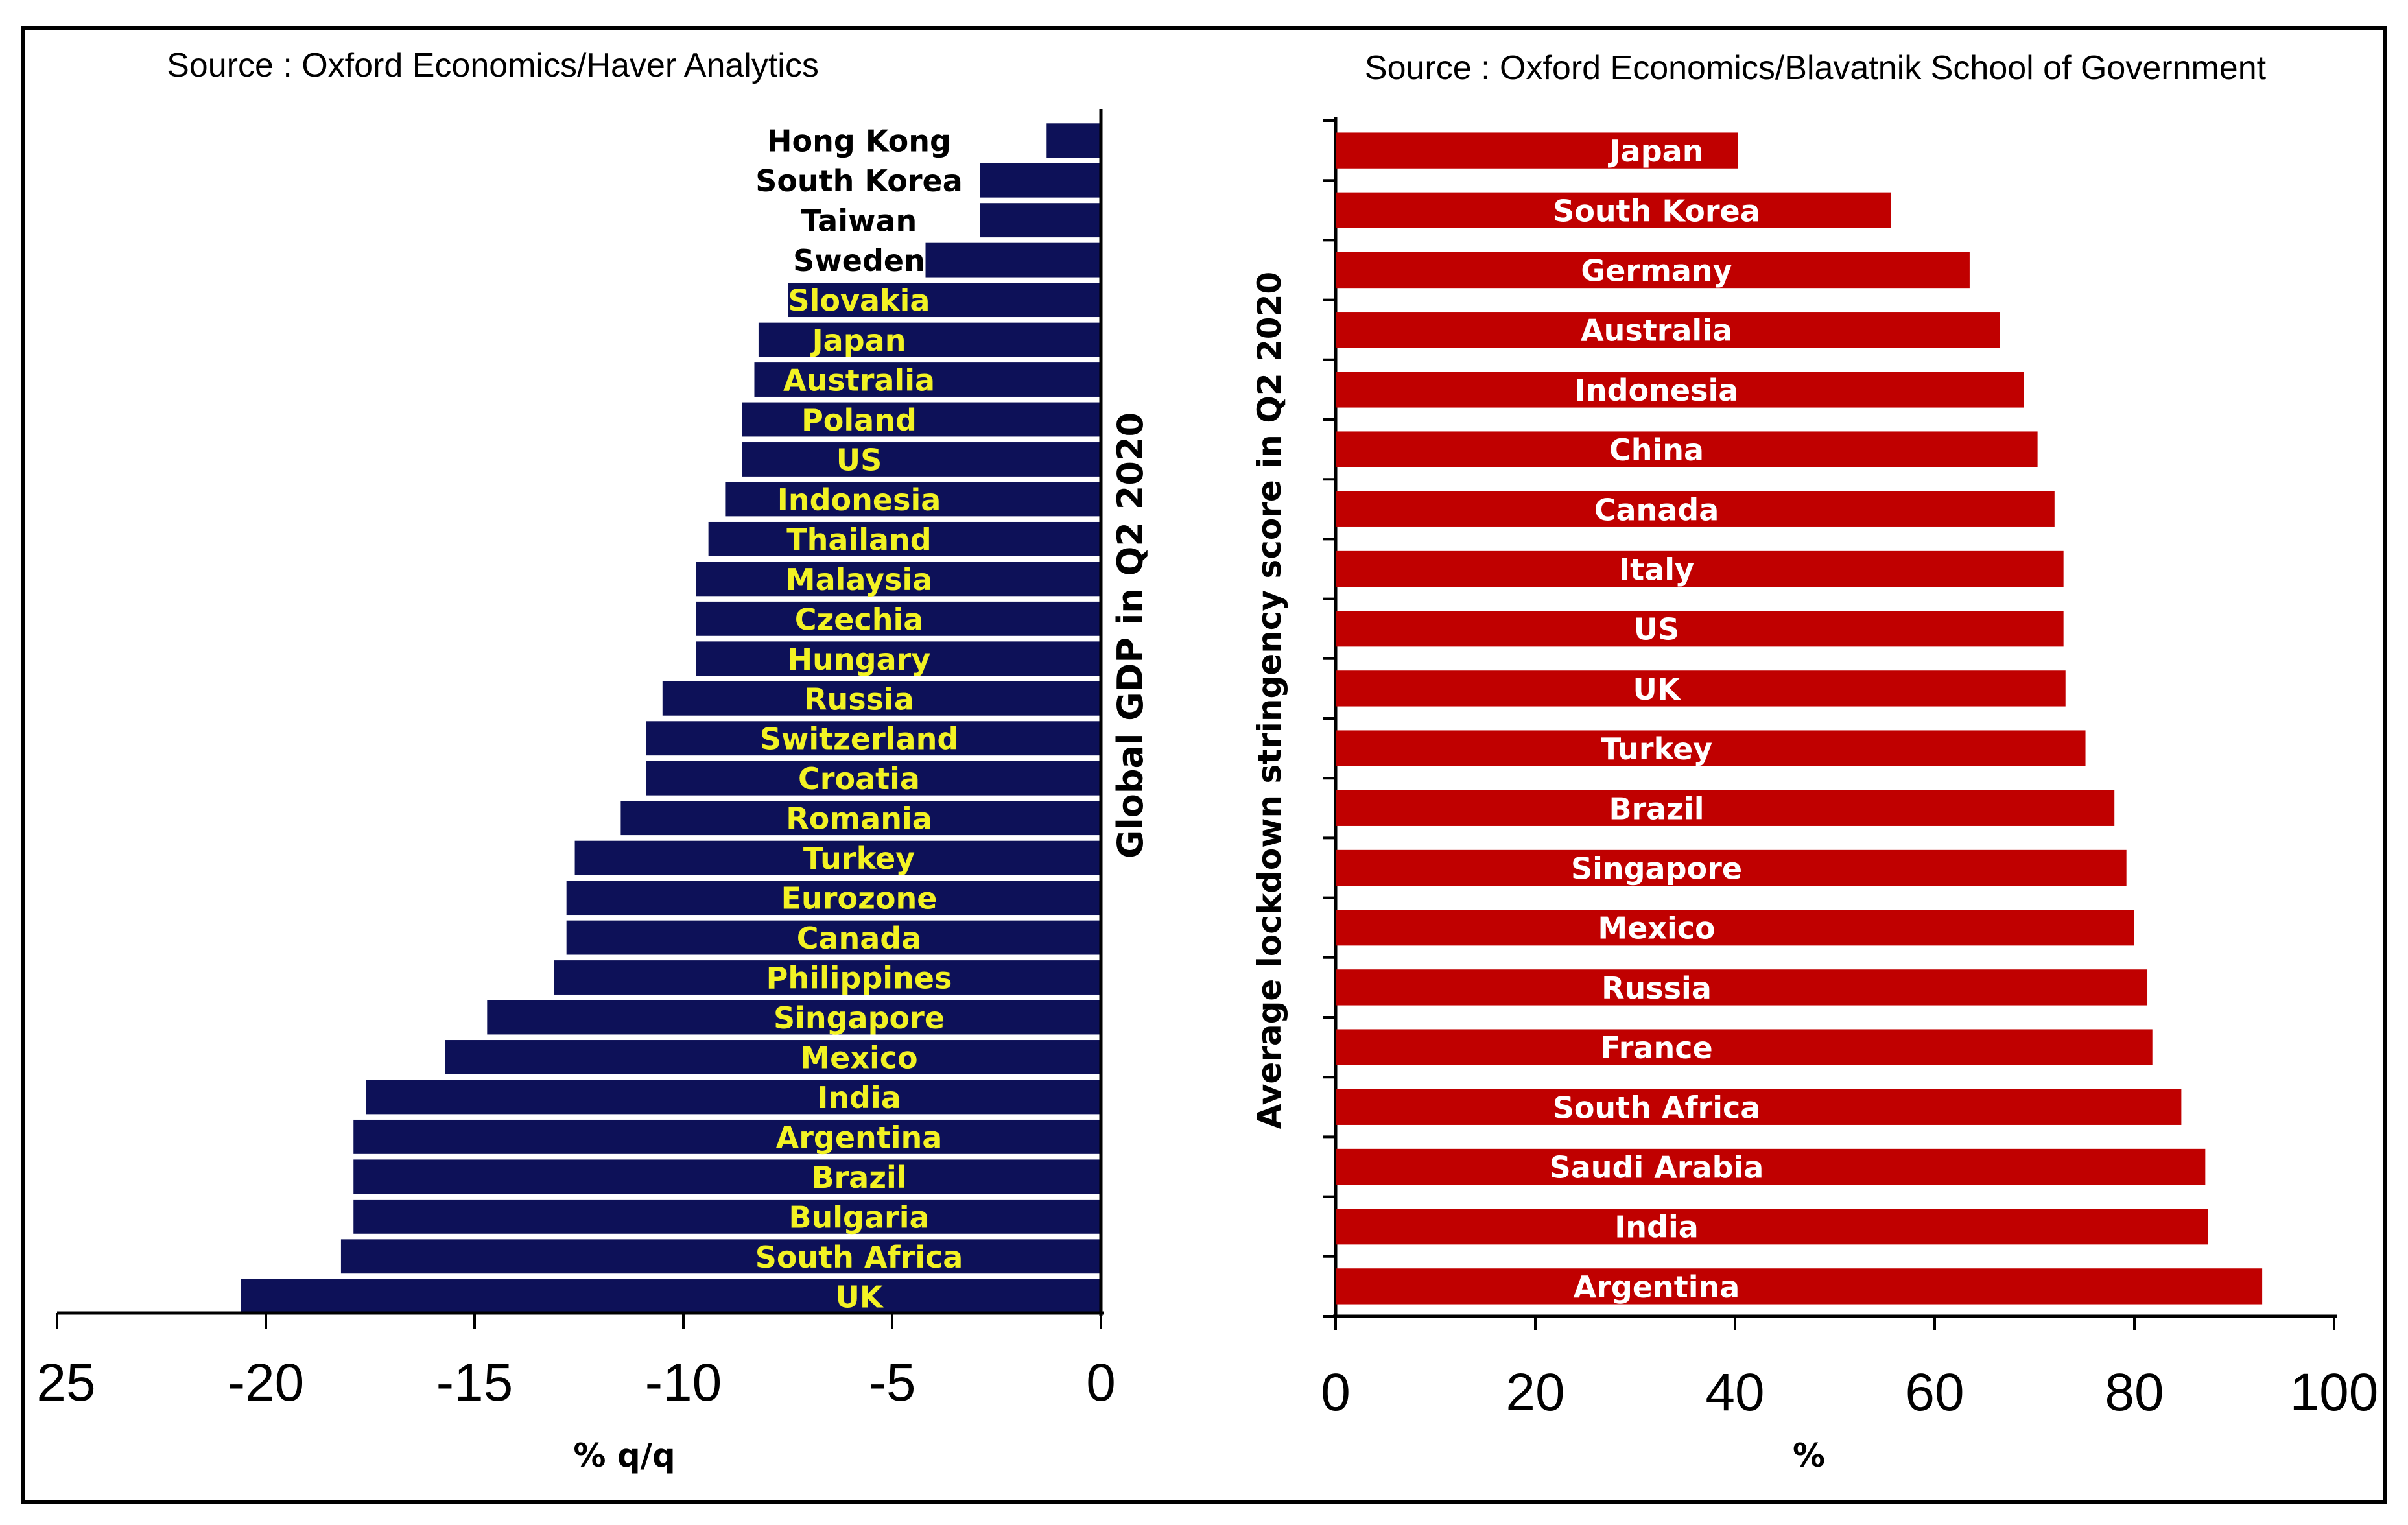  I want to click on gdp-bar-label: Croatia, so click(859, 778).